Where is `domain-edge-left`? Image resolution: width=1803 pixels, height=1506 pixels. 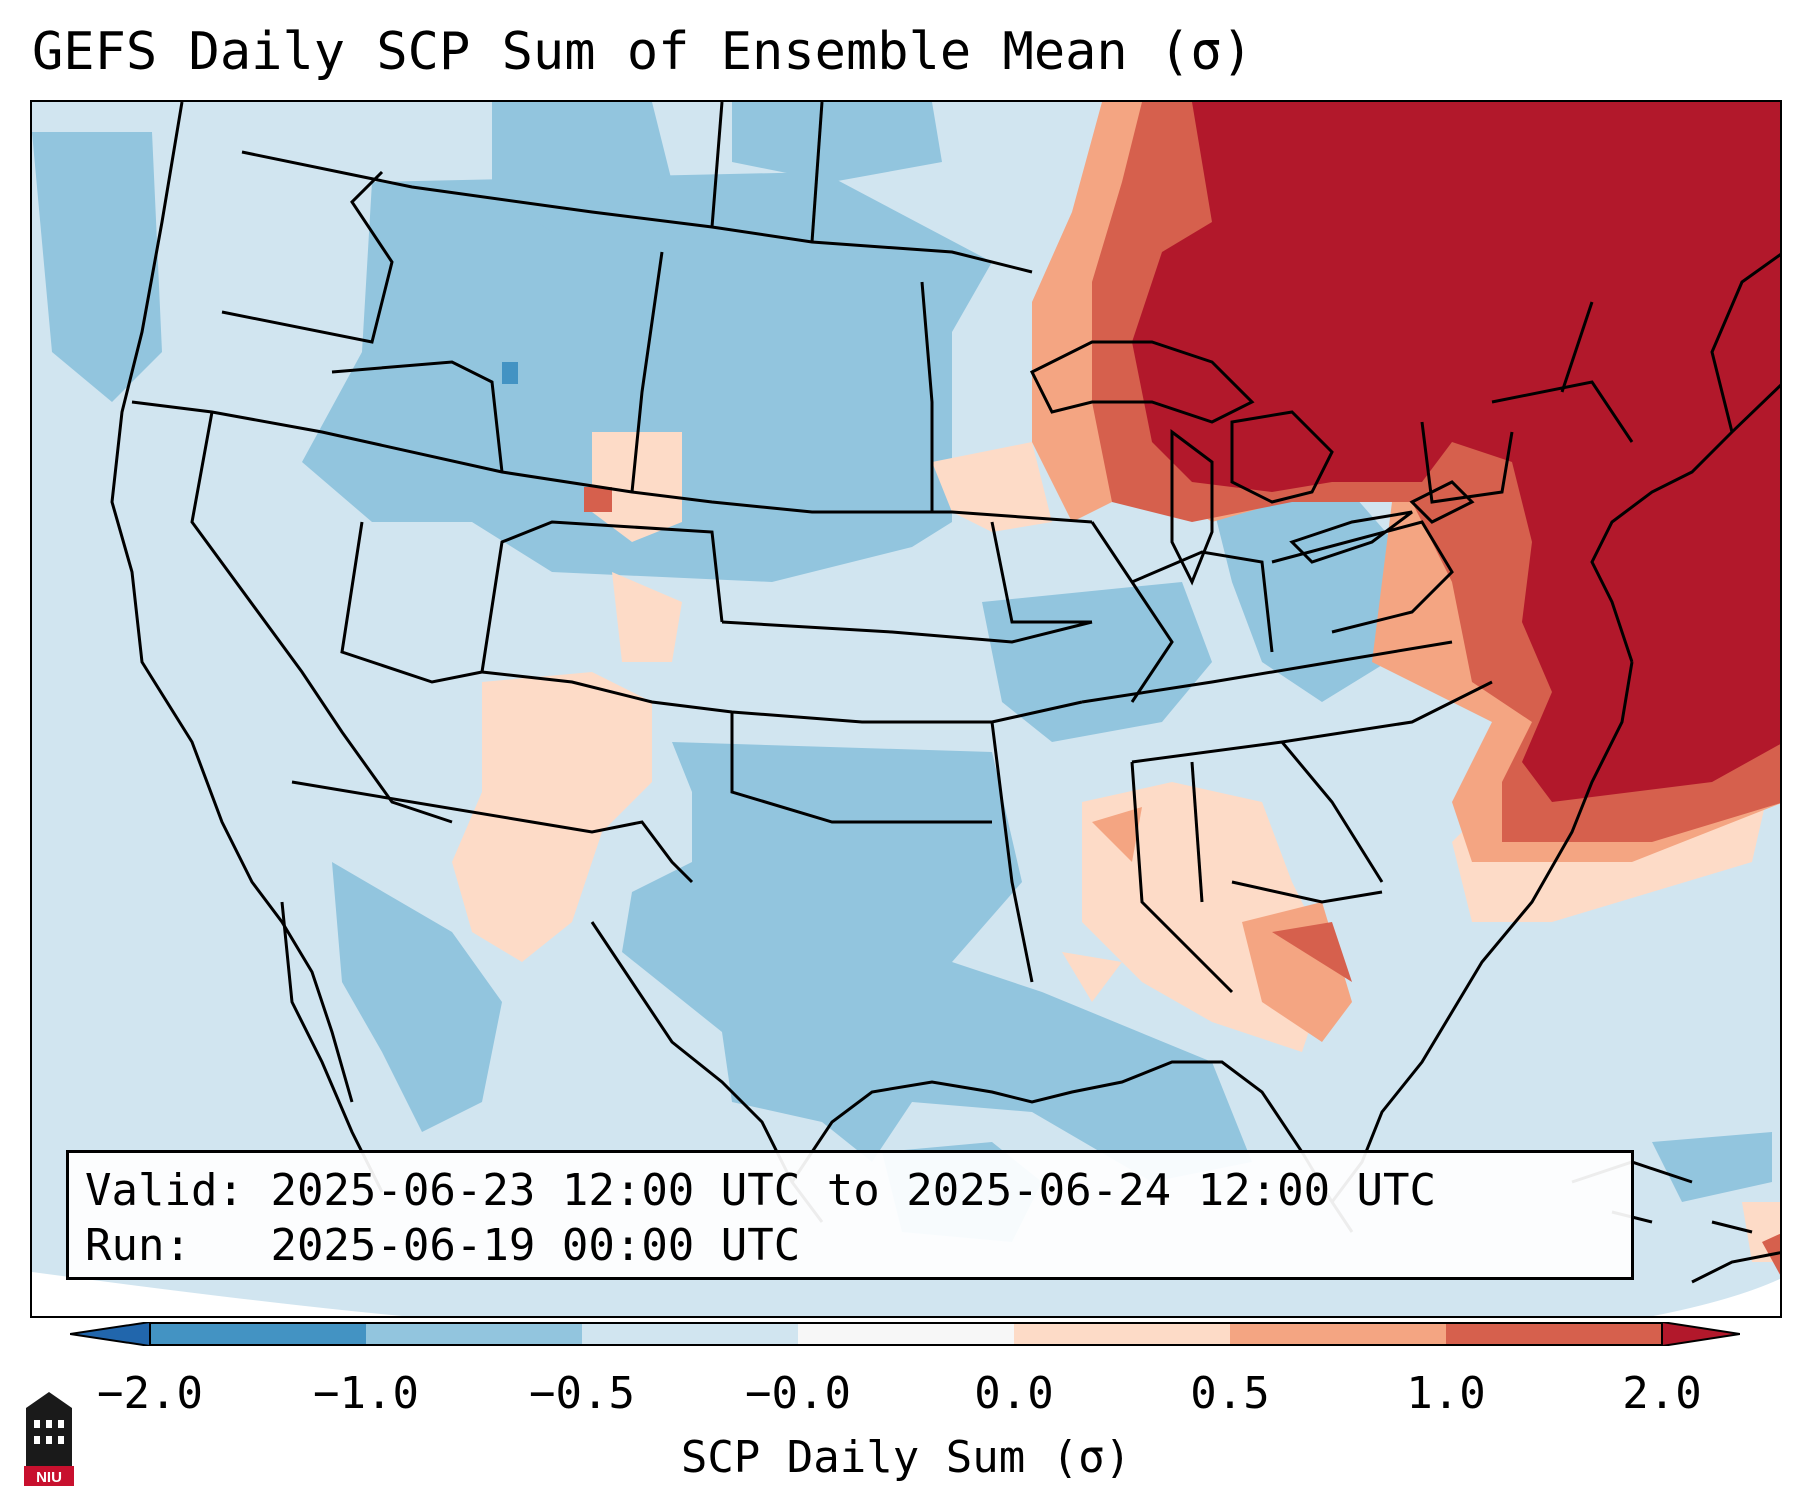 domain-edge-left is located at coordinates (217, 1294).